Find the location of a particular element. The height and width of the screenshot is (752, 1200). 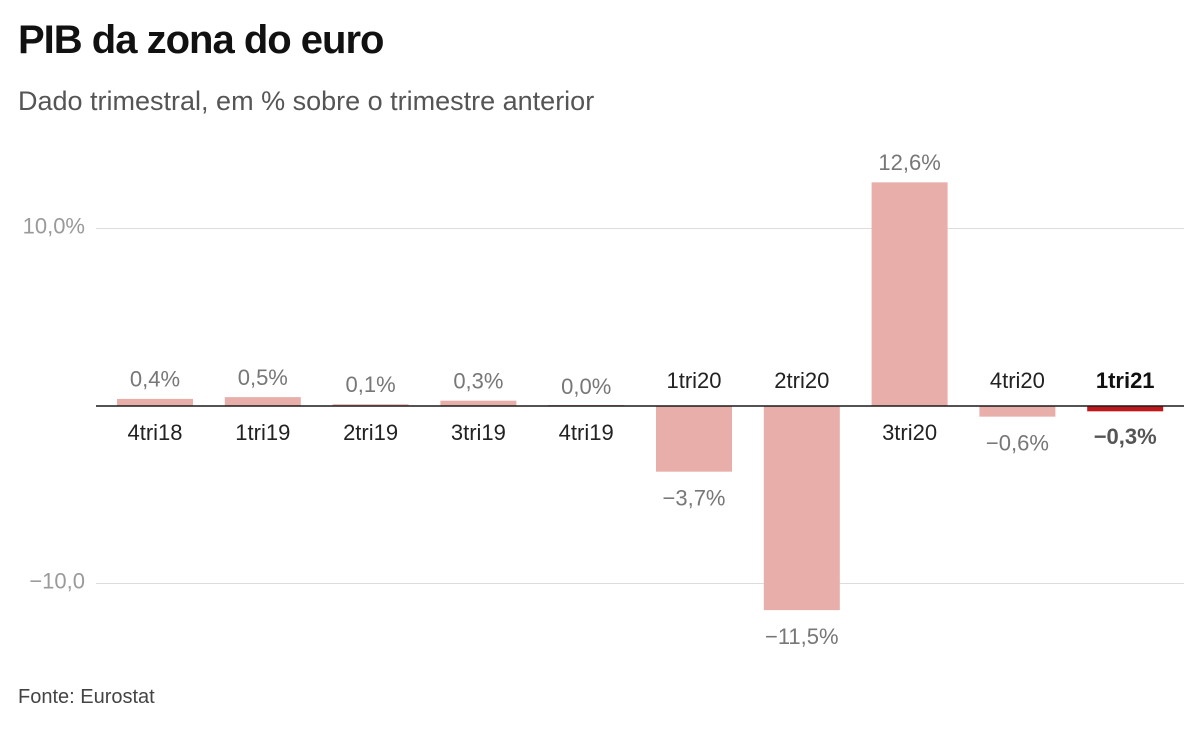

value-label-4tri19: 0,0% is located at coordinates (586, 386).